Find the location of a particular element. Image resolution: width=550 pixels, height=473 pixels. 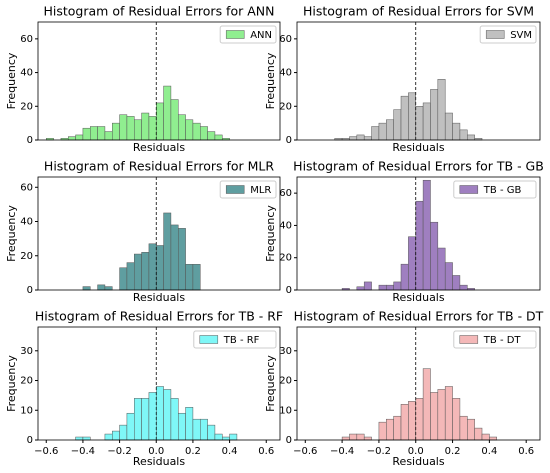

chart-title: Histogram of Residual Errors for SVM is located at coordinates (418, 11).